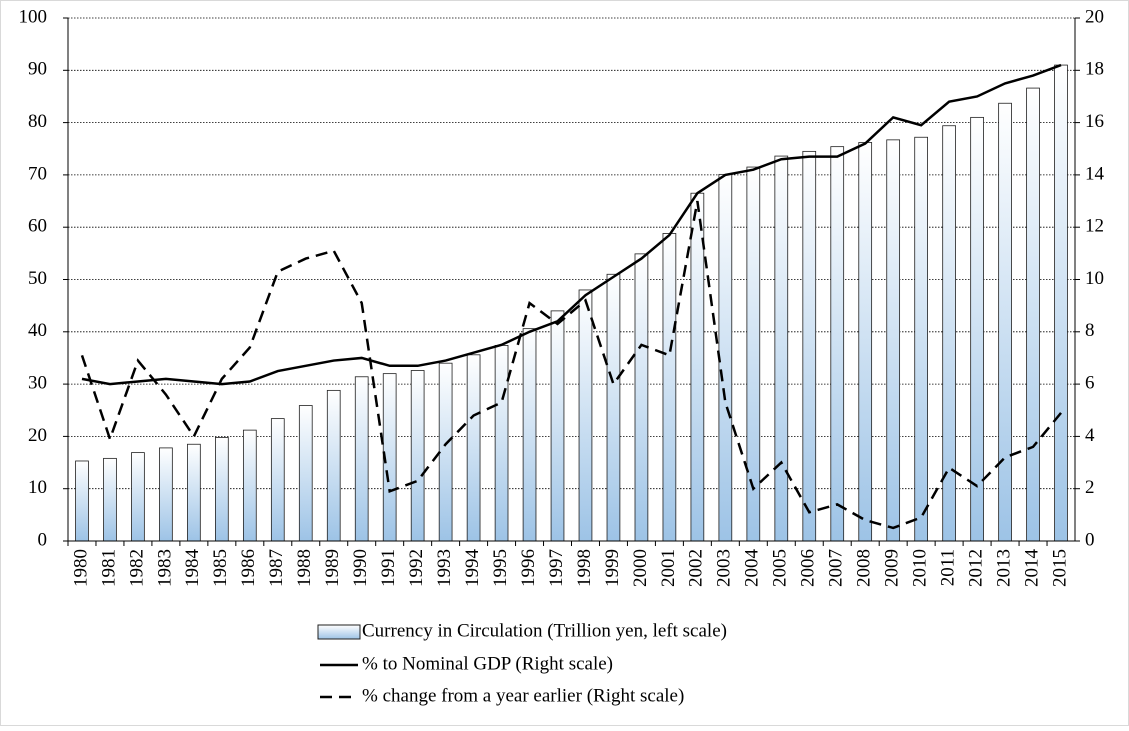 Image resolution: width=1129 pixels, height=731 pixels. I want to click on y2-tick-label: 12, so click(1094, 226).